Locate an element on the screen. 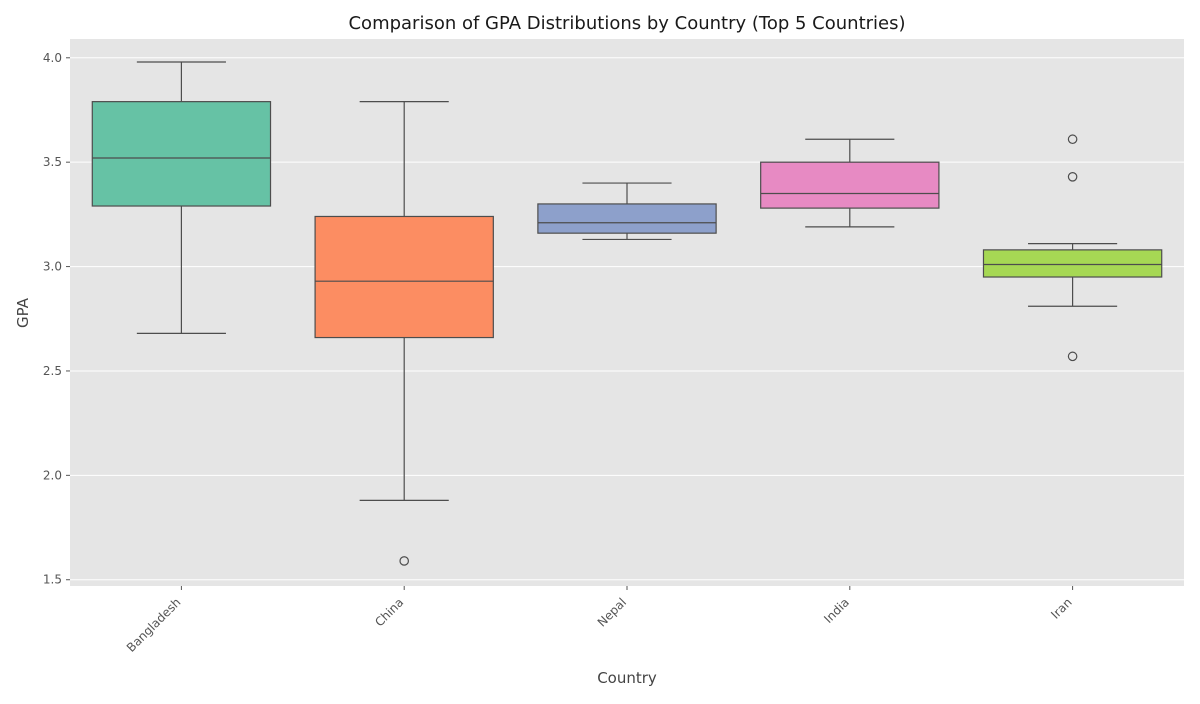 This screenshot has height=704, width=1200. y-tick-label: 3.5 is located at coordinates (52, 162).